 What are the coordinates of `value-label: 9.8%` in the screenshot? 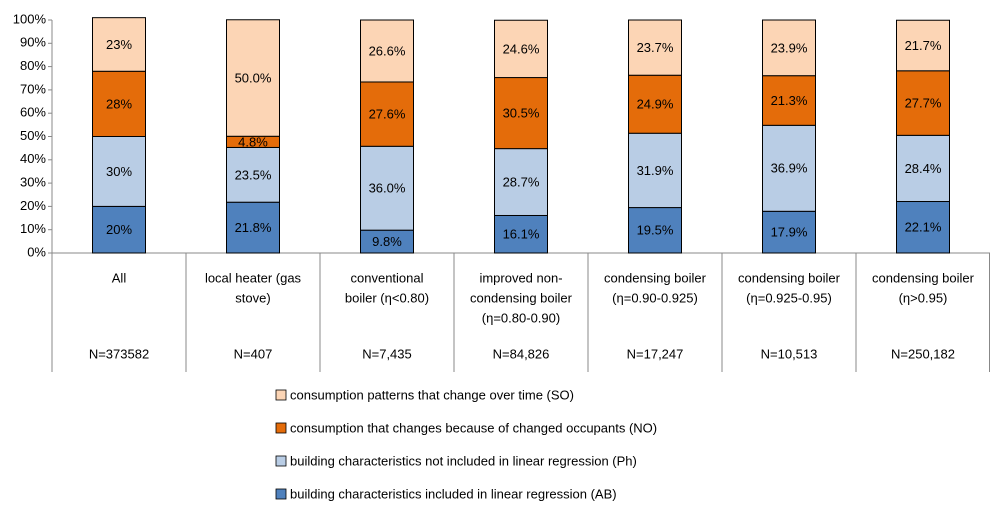 It's located at (387, 241).